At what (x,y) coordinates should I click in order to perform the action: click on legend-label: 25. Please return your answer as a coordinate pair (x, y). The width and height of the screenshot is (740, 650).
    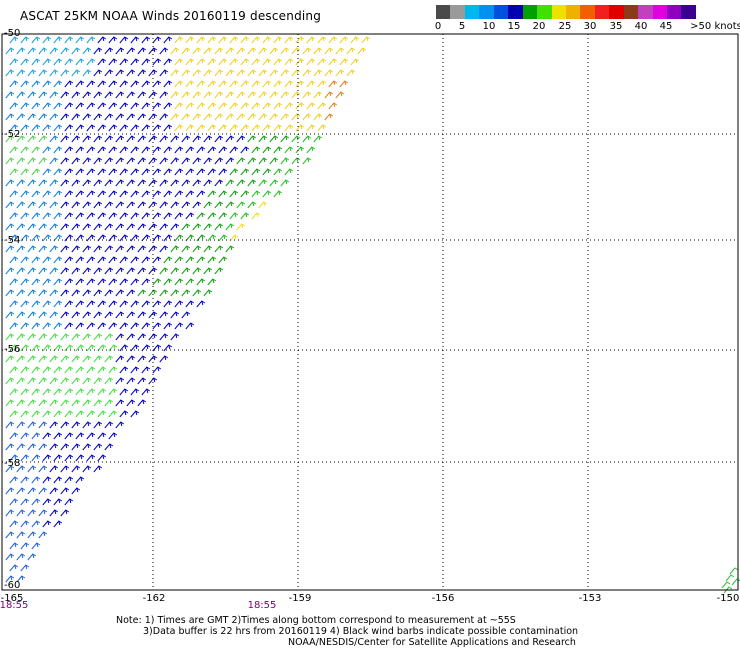
    Looking at the image, I should click on (565, 26).